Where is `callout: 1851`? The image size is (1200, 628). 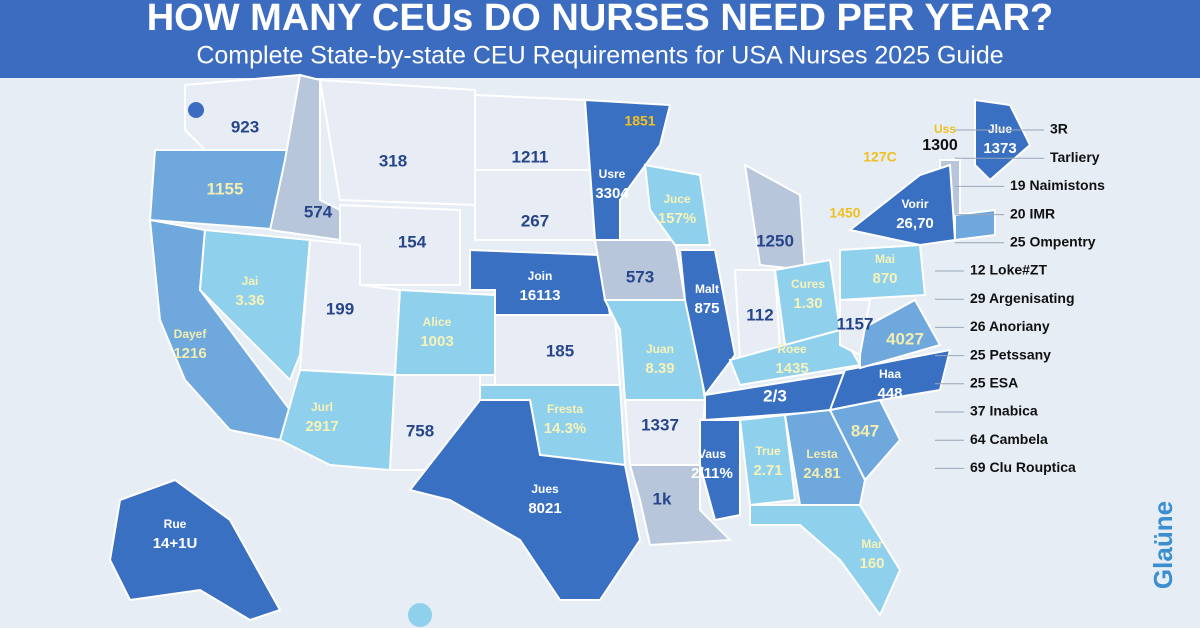 callout: 1851 is located at coordinates (639, 121).